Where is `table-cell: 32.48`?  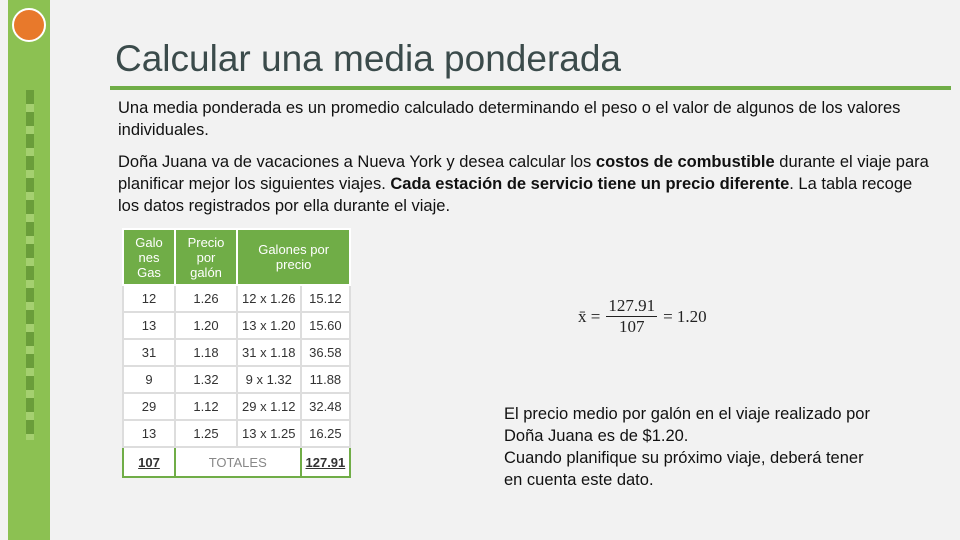
table-cell: 32.48 is located at coordinates (325, 406).